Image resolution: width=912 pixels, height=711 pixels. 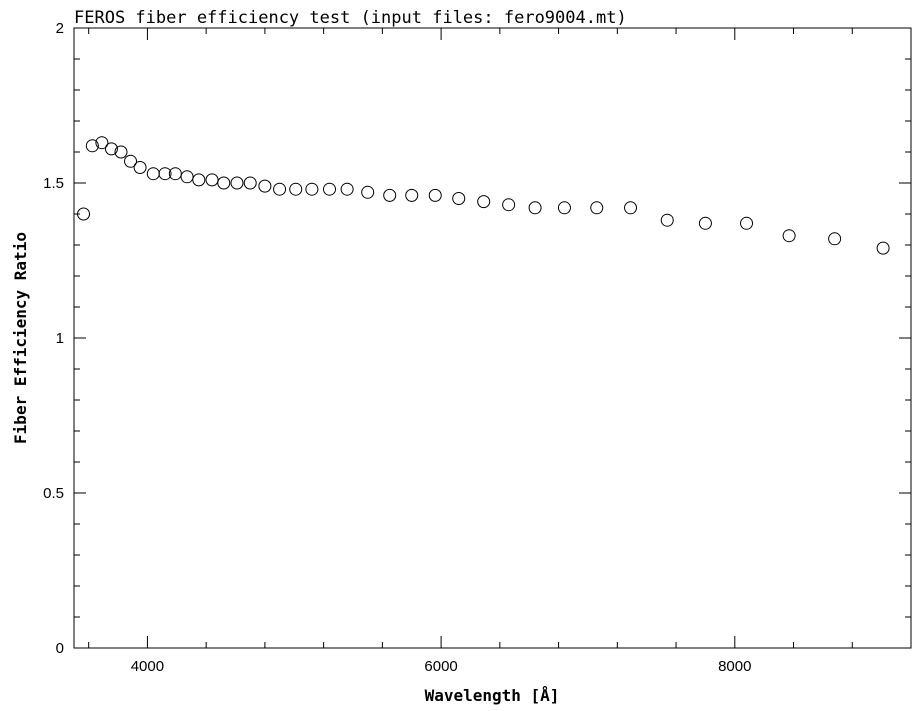 I want to click on y-tick-label: 0.5, so click(x=53, y=493).